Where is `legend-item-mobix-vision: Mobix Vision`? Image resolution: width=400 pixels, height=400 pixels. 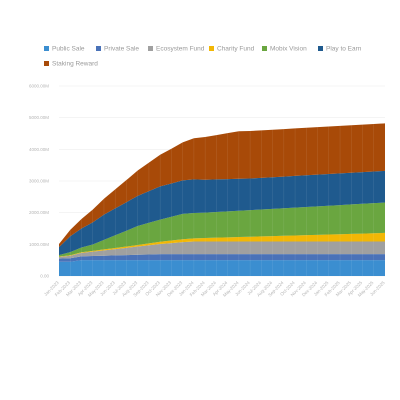
legend-item-mobix-vision: Mobix Vision is located at coordinates (284, 49).